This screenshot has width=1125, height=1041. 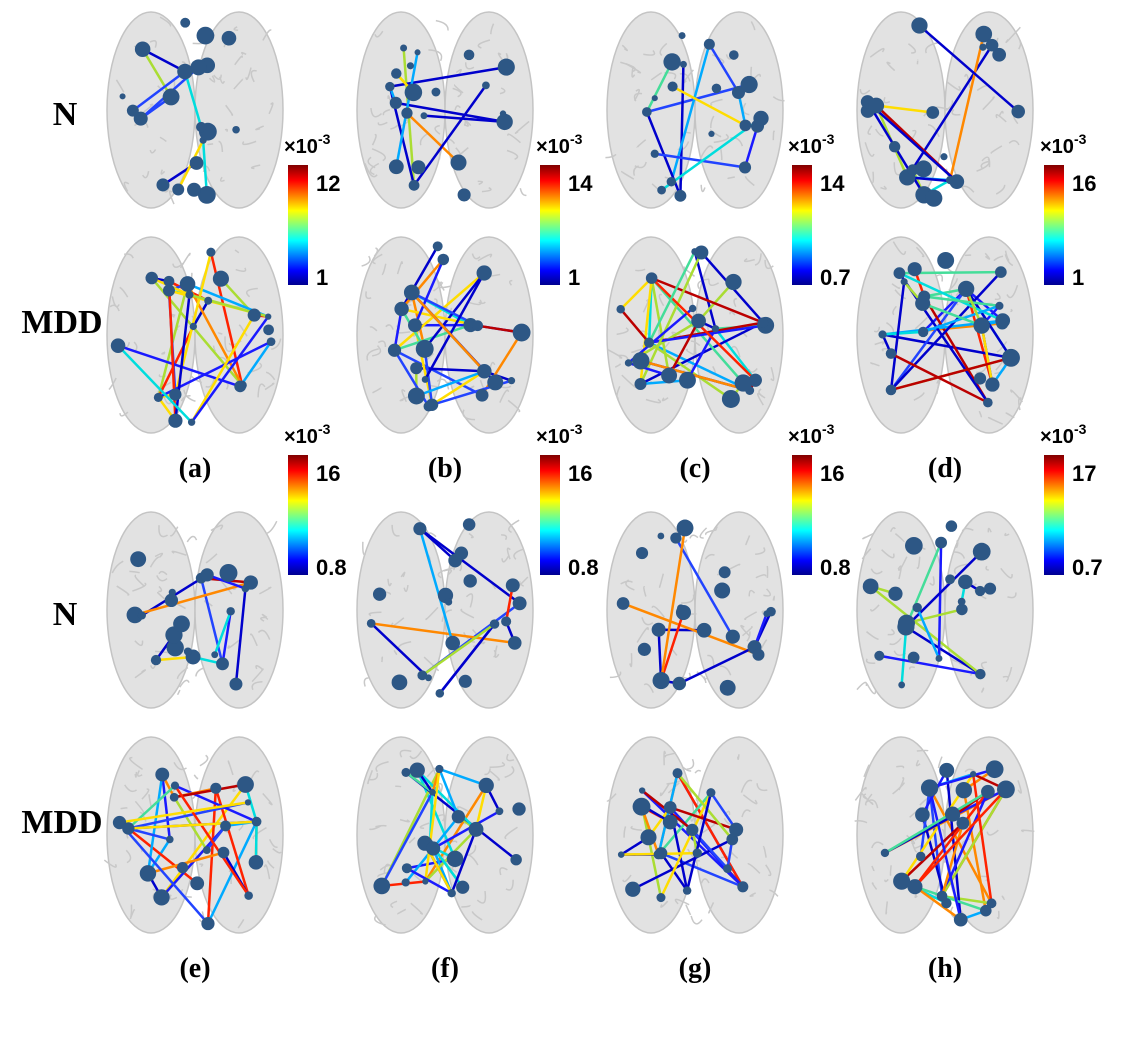 What do you see at coordinates (1084, 183) in the screenshot?
I see `colorbar-max: 16` at bounding box center [1084, 183].